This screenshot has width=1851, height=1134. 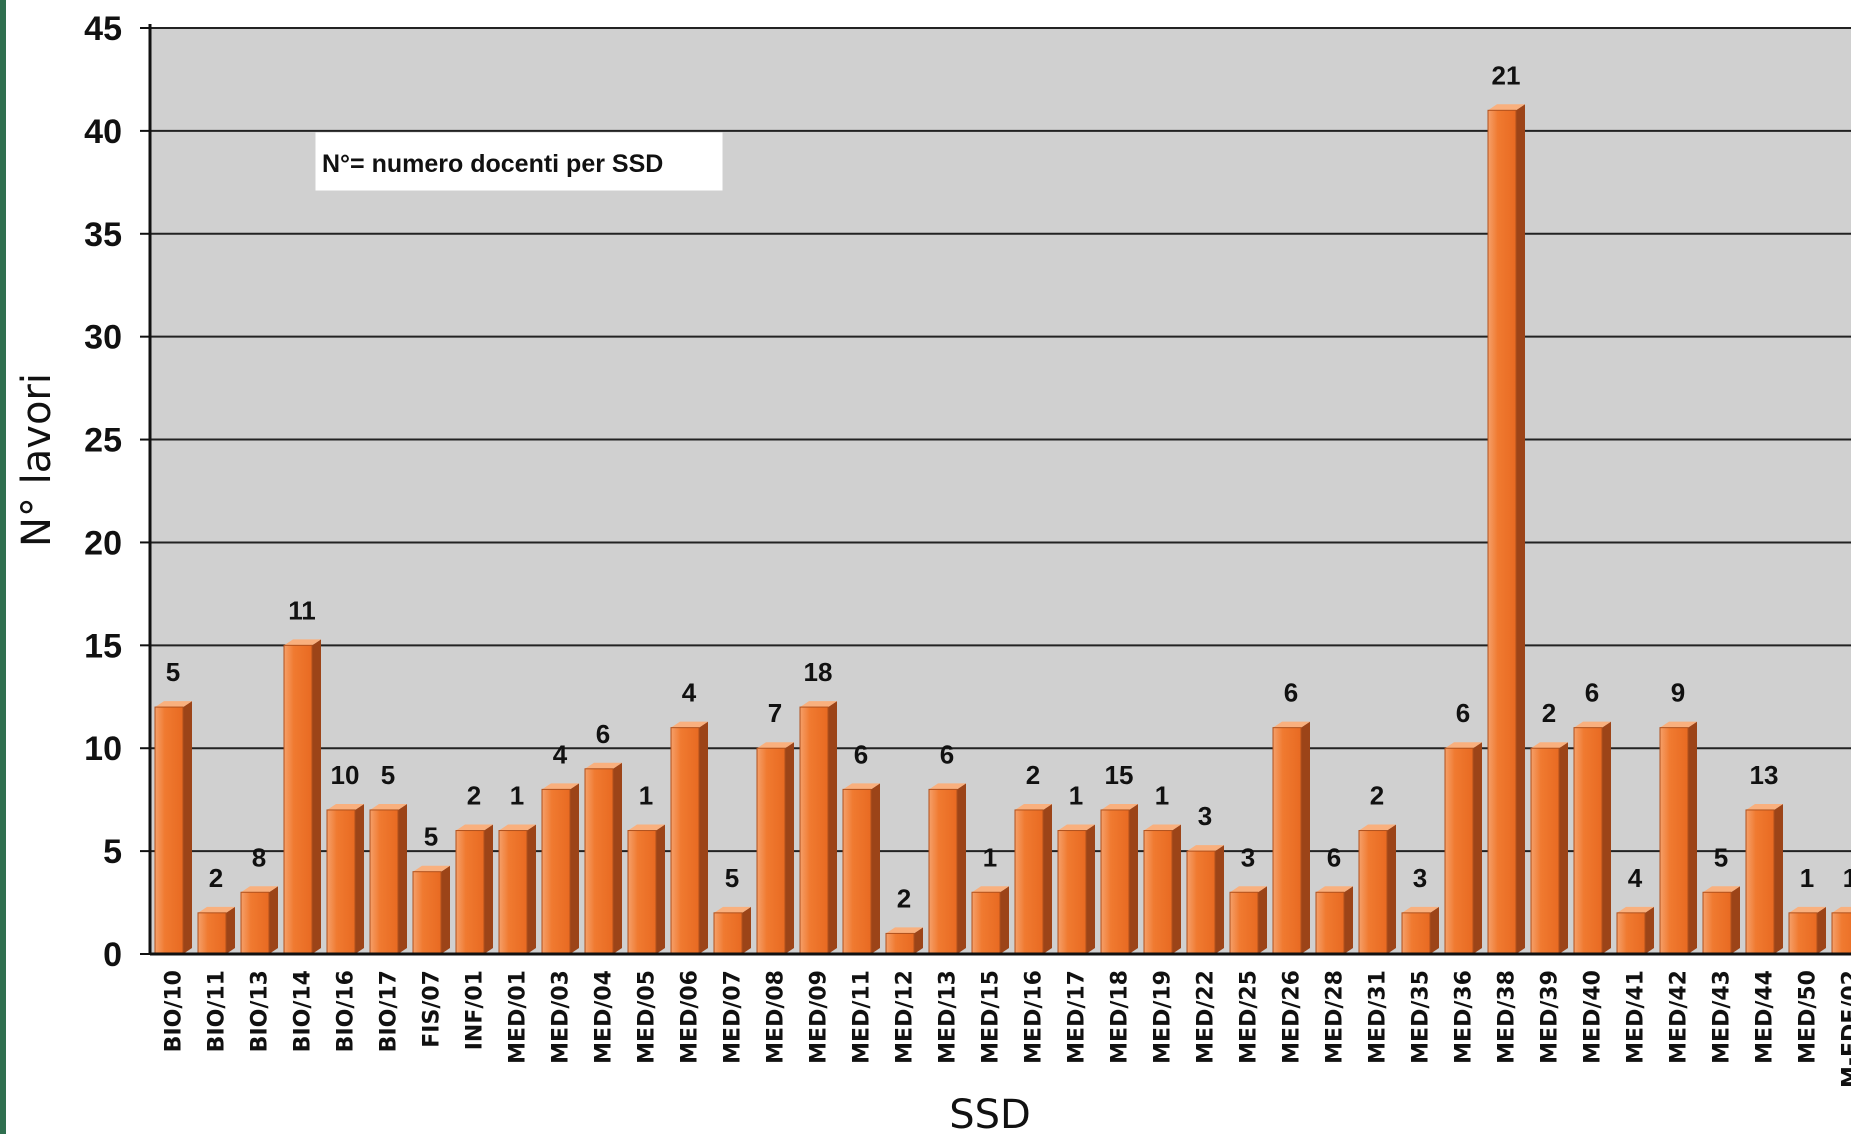 I want to click on x-tick-label: MED/06, so click(x=690, y=1017).